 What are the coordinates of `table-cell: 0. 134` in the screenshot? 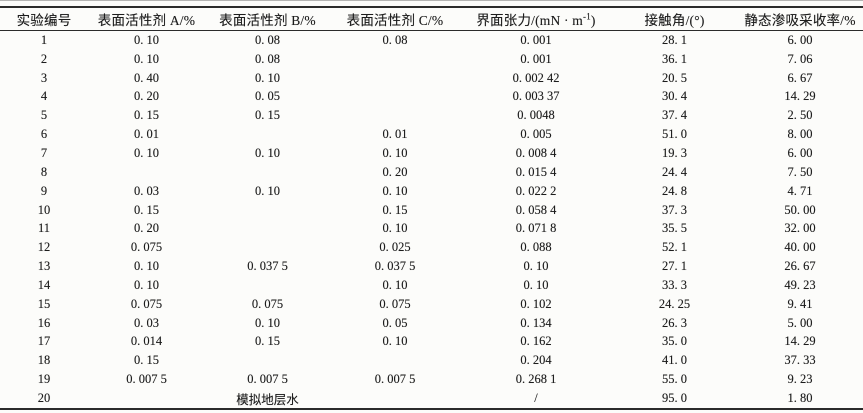 It's located at (536, 322).